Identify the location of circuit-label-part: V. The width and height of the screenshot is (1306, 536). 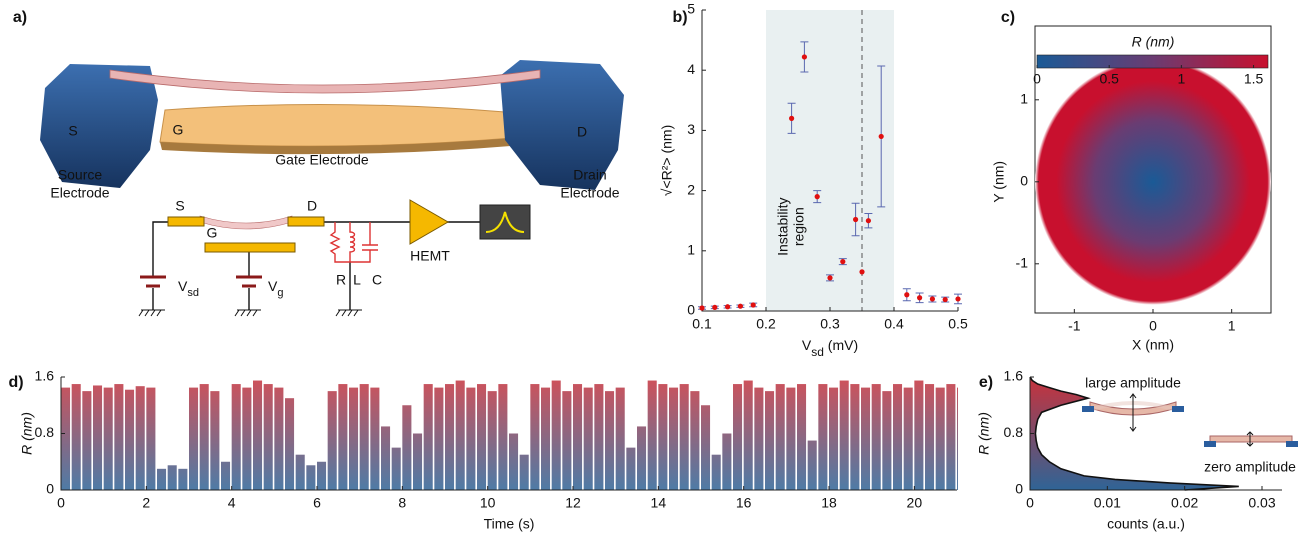
(183, 286).